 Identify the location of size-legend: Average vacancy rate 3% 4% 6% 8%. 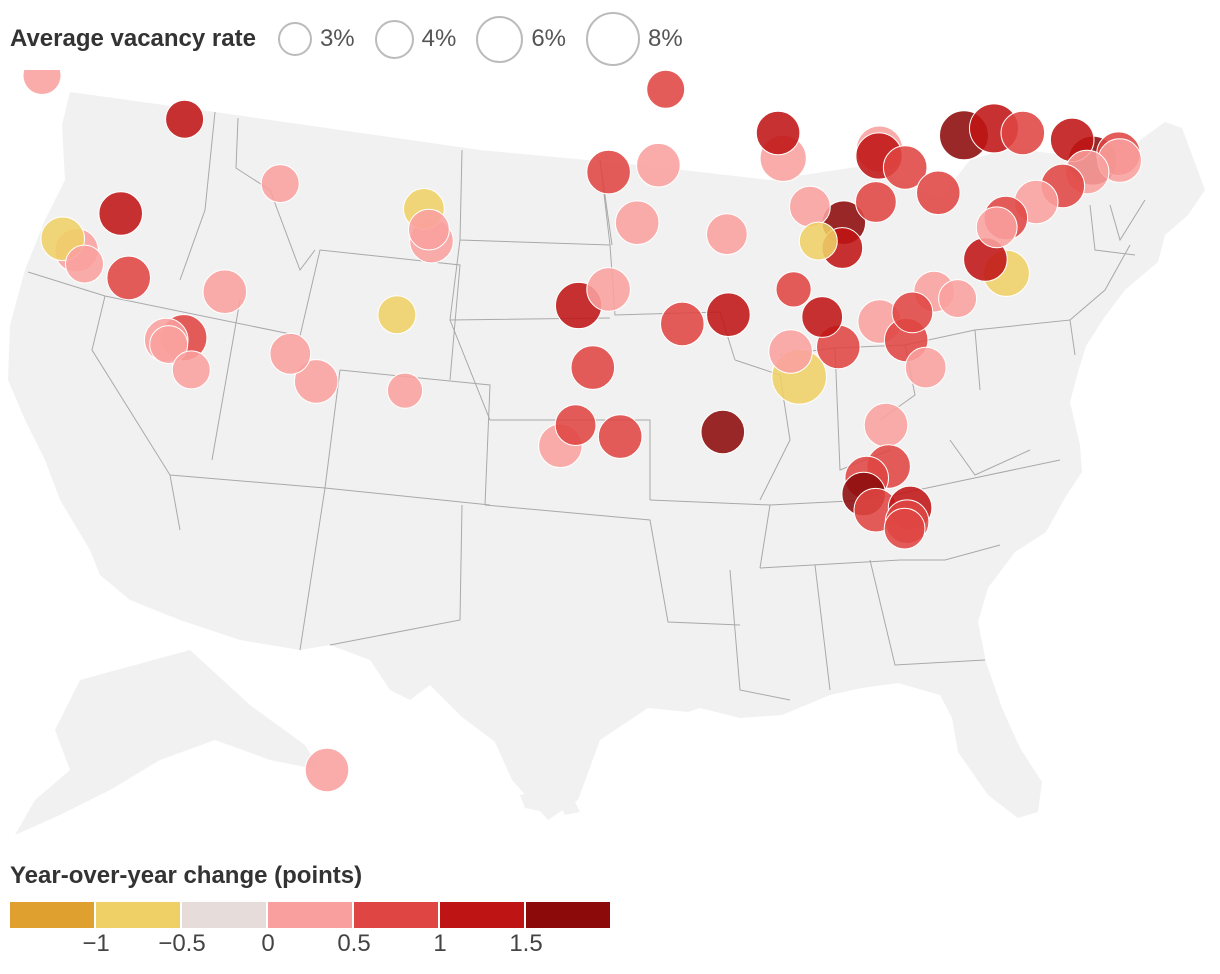
(356, 39).